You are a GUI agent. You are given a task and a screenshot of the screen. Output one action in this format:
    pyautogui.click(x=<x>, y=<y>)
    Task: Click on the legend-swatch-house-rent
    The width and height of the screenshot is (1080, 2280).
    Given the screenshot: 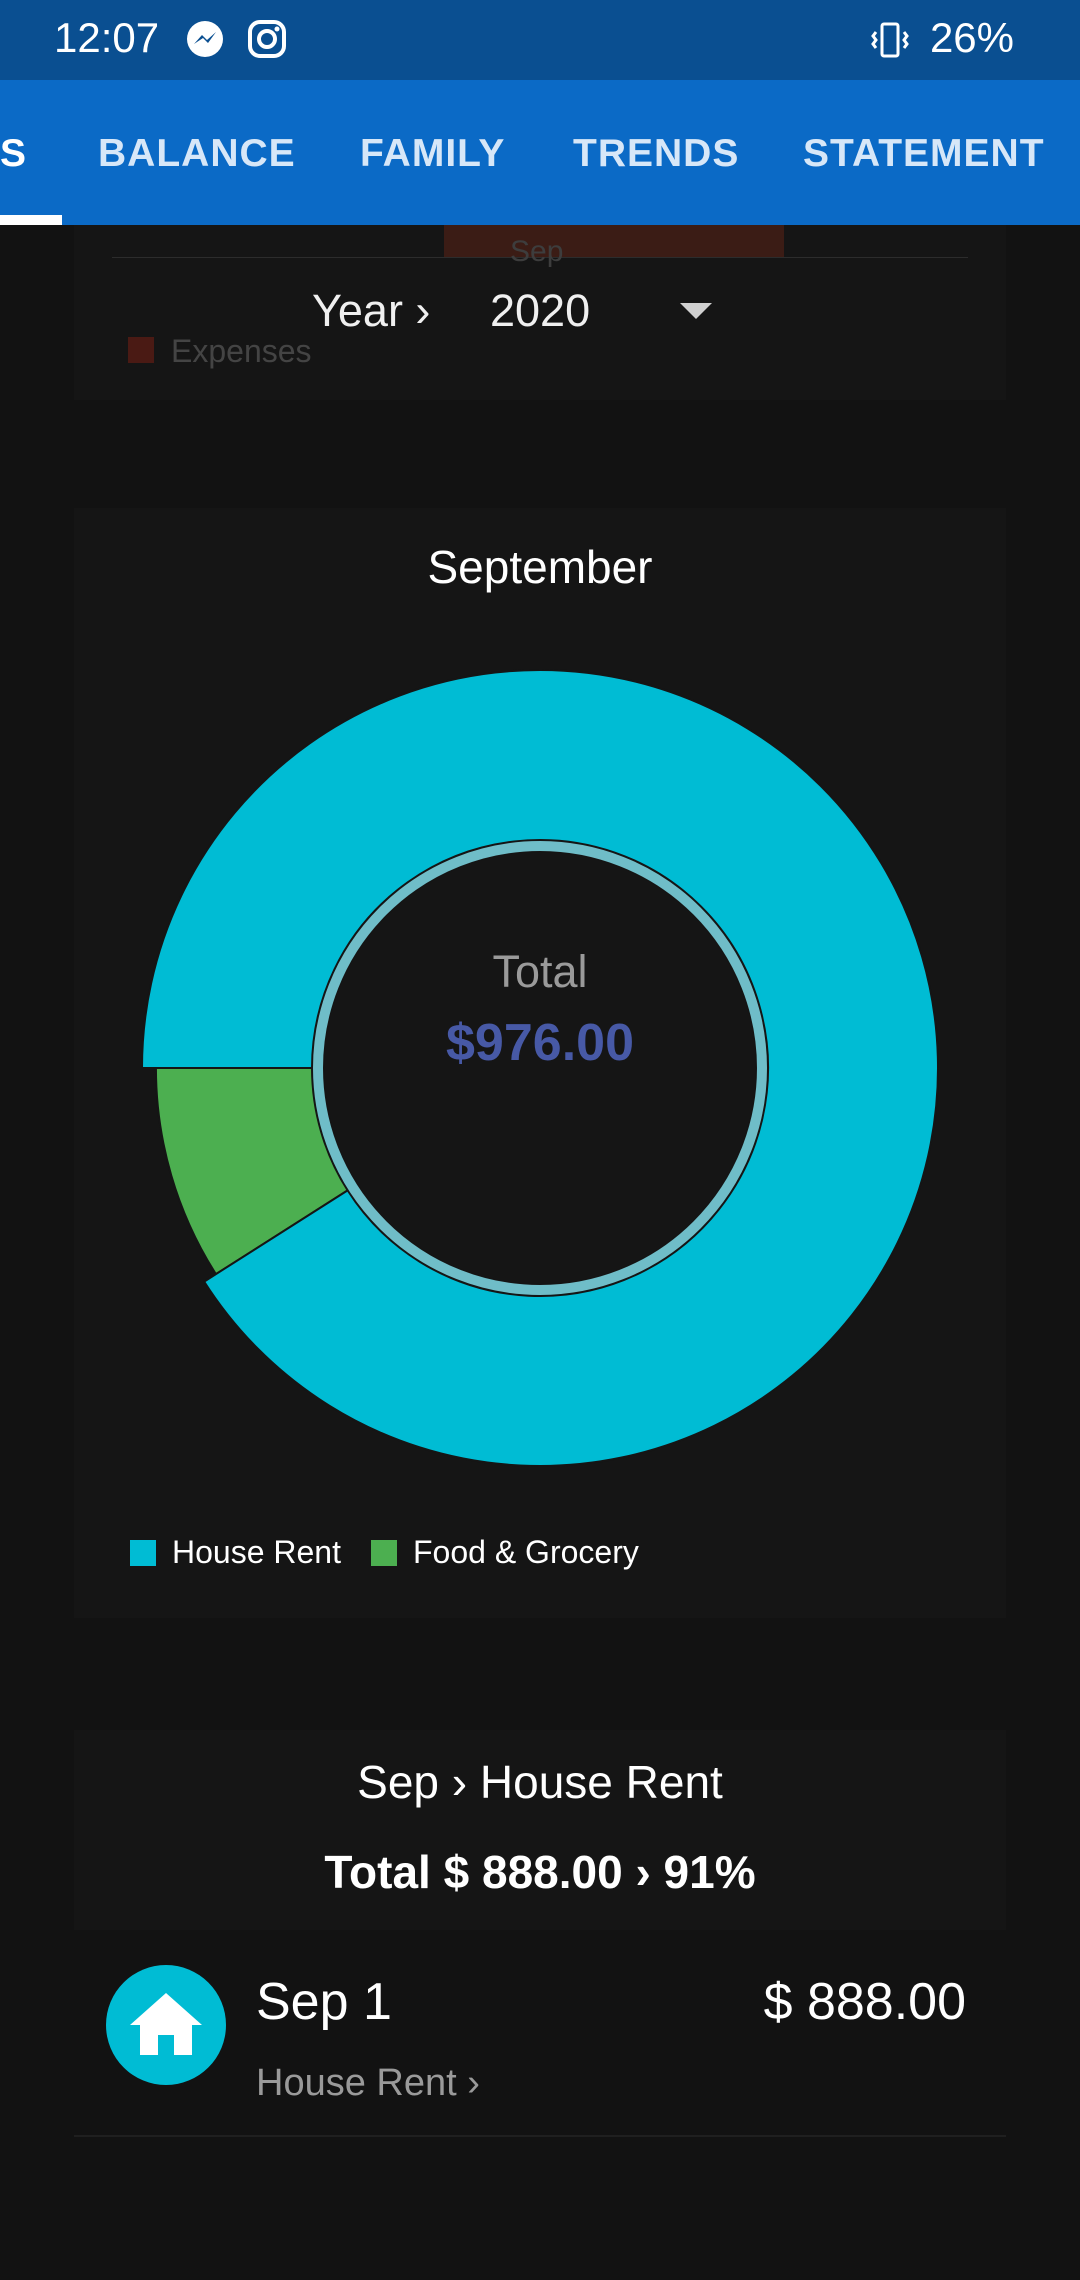 What is the action you would take?
    pyautogui.click(x=143, y=1552)
    